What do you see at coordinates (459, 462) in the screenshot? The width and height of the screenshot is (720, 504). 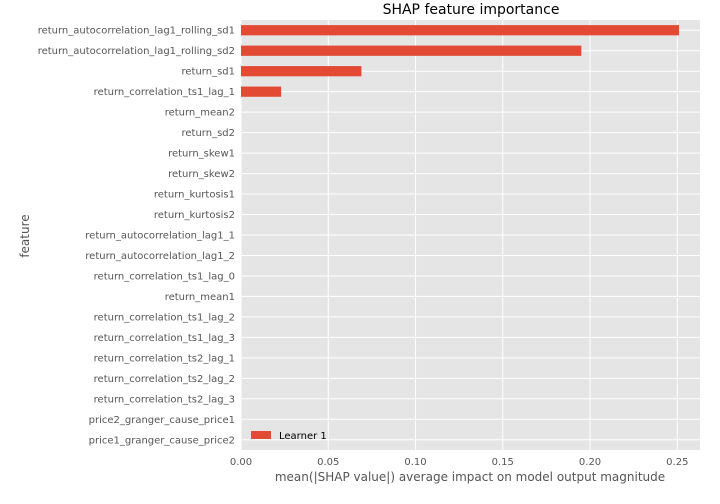 I see `x-tick-labels: 0.00 0.05 0.10 0.15 0.20 0.25` at bounding box center [459, 462].